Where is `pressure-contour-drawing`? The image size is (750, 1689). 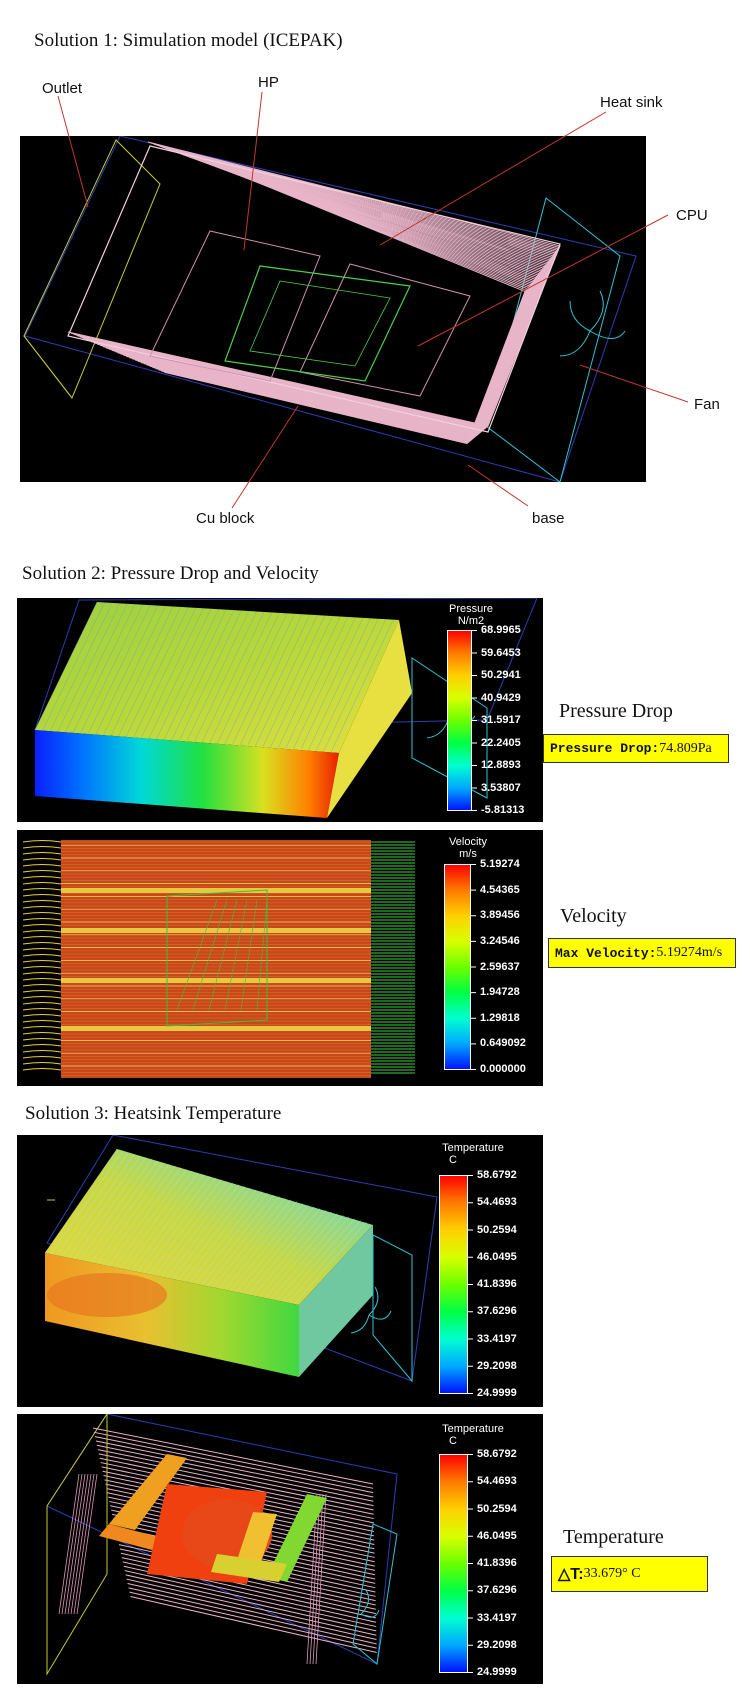
pressure-contour-drawing is located at coordinates (286, 708).